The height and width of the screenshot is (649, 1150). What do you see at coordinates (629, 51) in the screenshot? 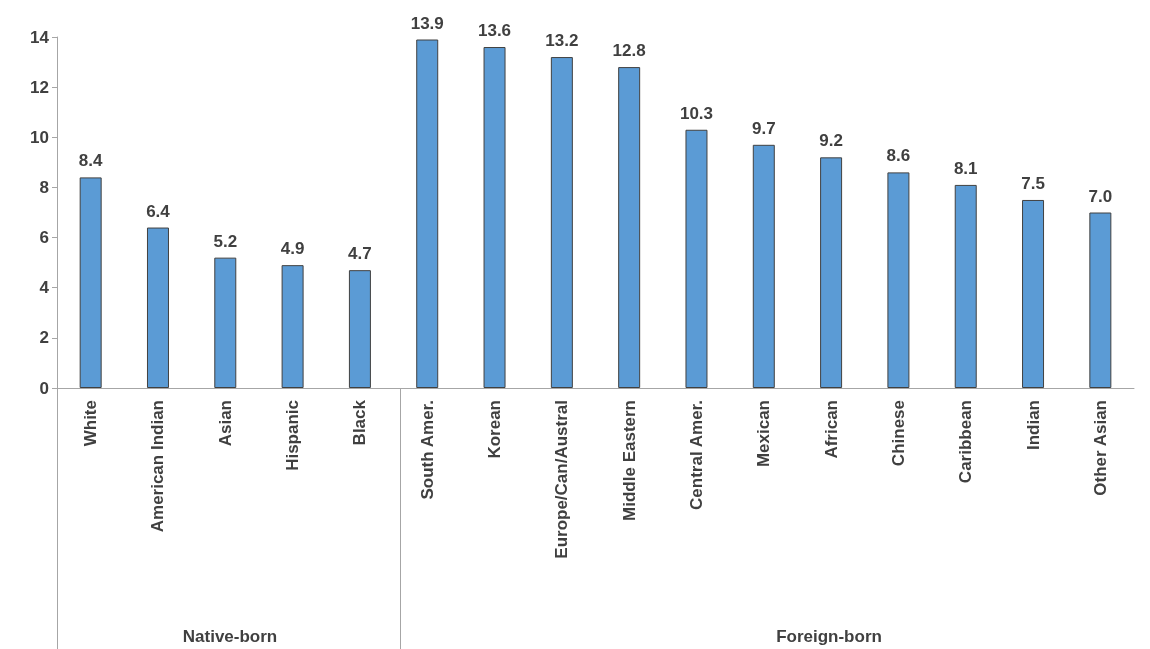
I see `data-label: 12.8` at bounding box center [629, 51].